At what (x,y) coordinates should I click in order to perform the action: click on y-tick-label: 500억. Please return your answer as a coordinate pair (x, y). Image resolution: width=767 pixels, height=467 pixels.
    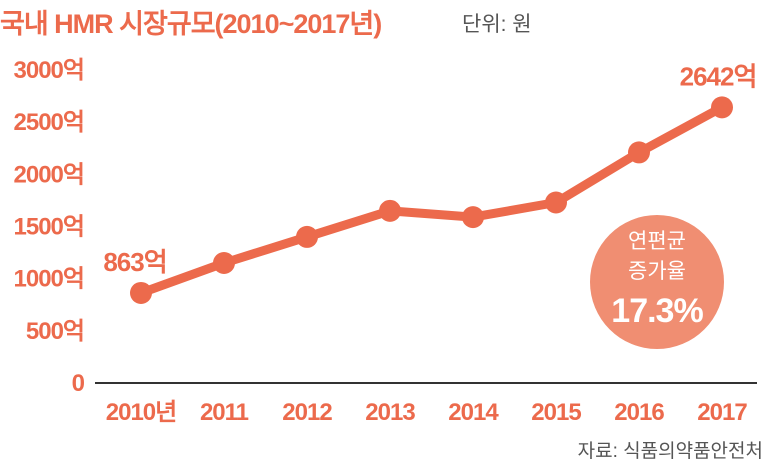
    Looking at the image, I should click on (55, 331).